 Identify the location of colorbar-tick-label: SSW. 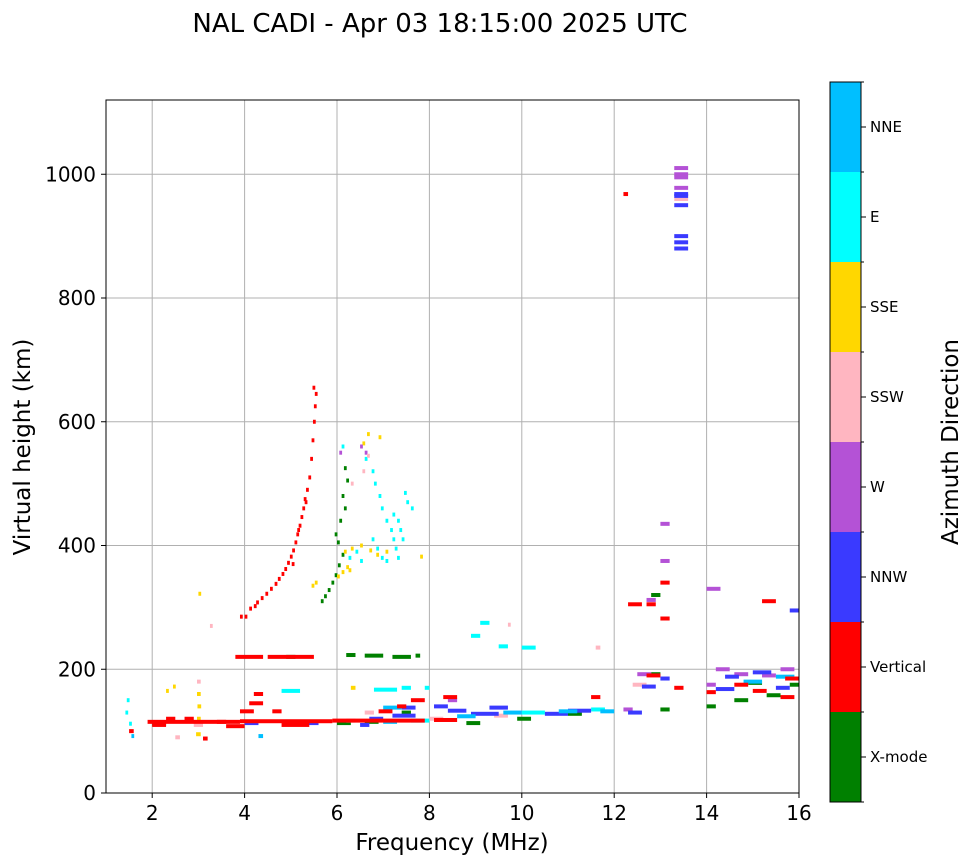
(887, 397).